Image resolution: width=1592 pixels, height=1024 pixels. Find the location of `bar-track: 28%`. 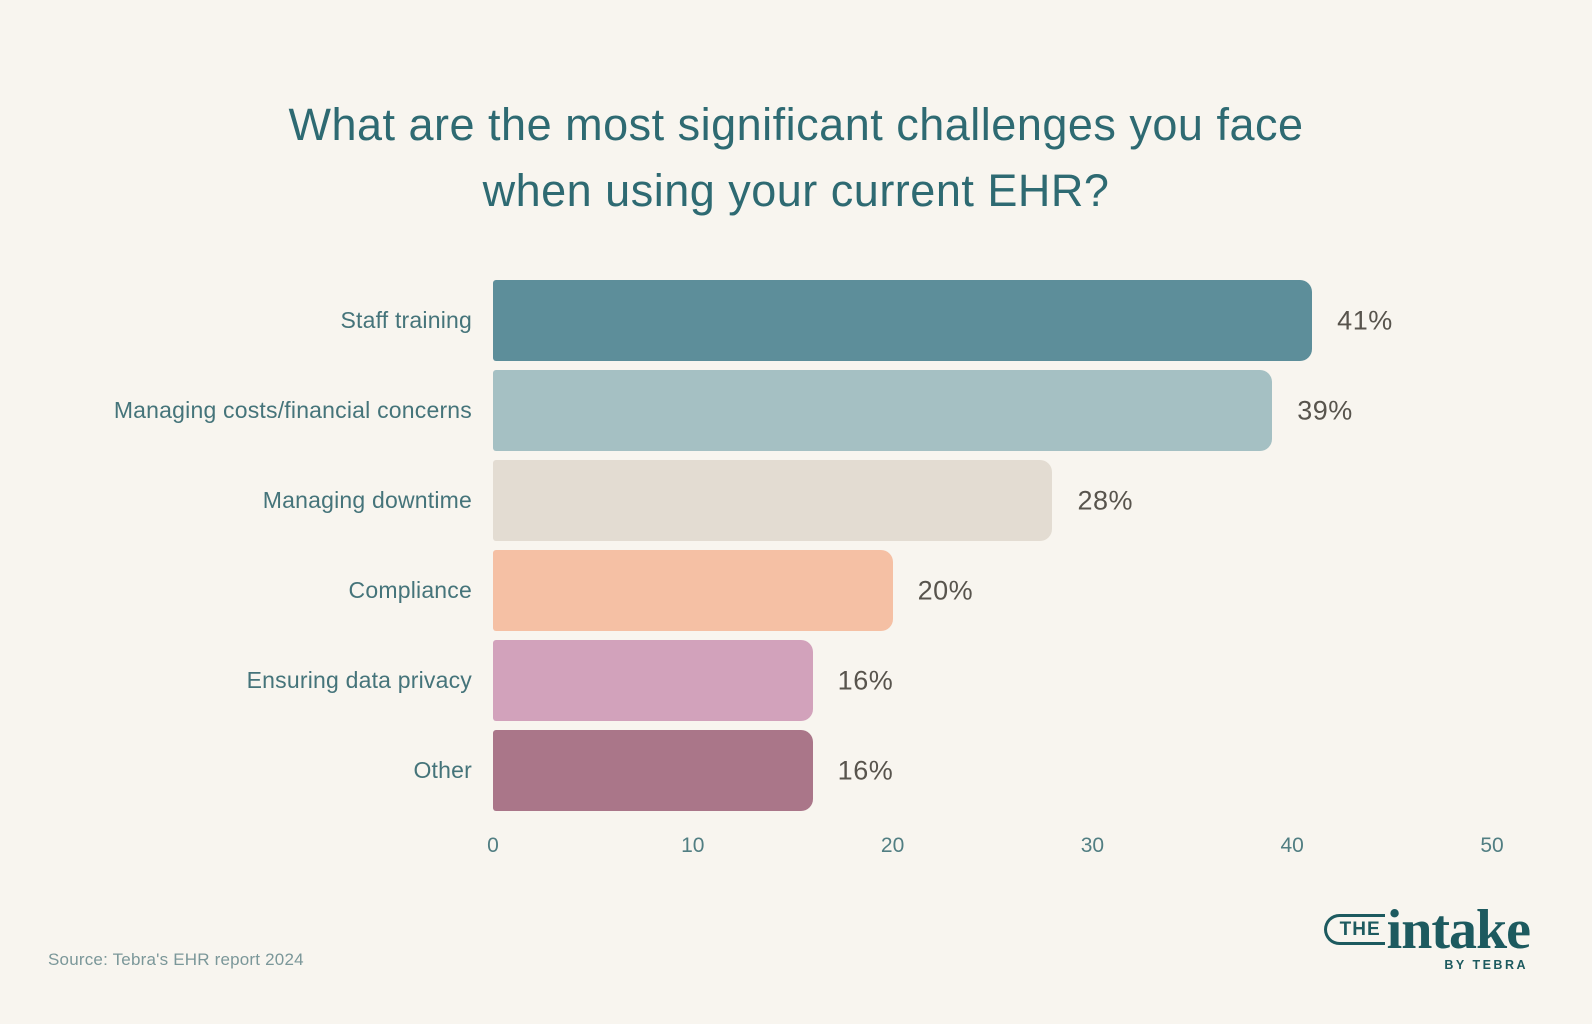

bar-track: 28% is located at coordinates (992, 500).